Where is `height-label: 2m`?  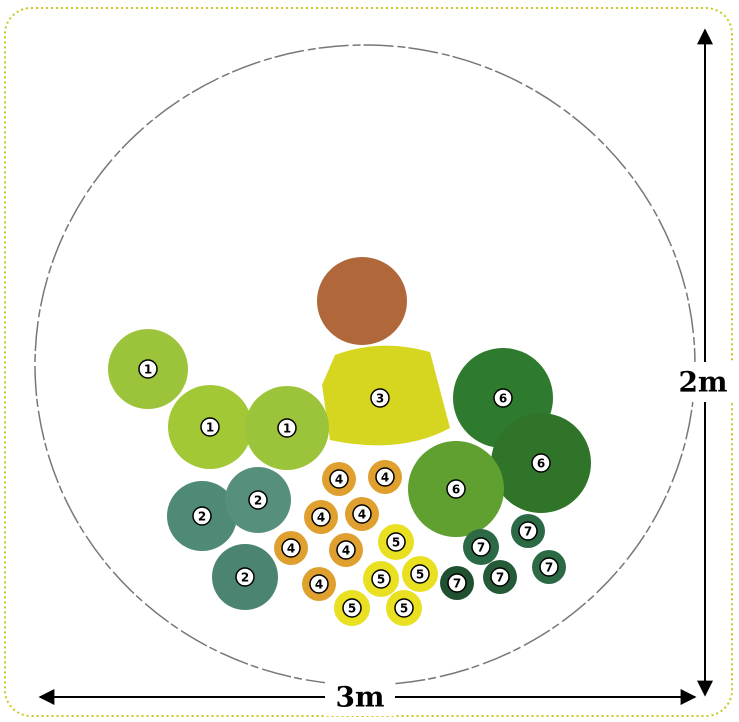
height-label: 2m is located at coordinates (702, 382).